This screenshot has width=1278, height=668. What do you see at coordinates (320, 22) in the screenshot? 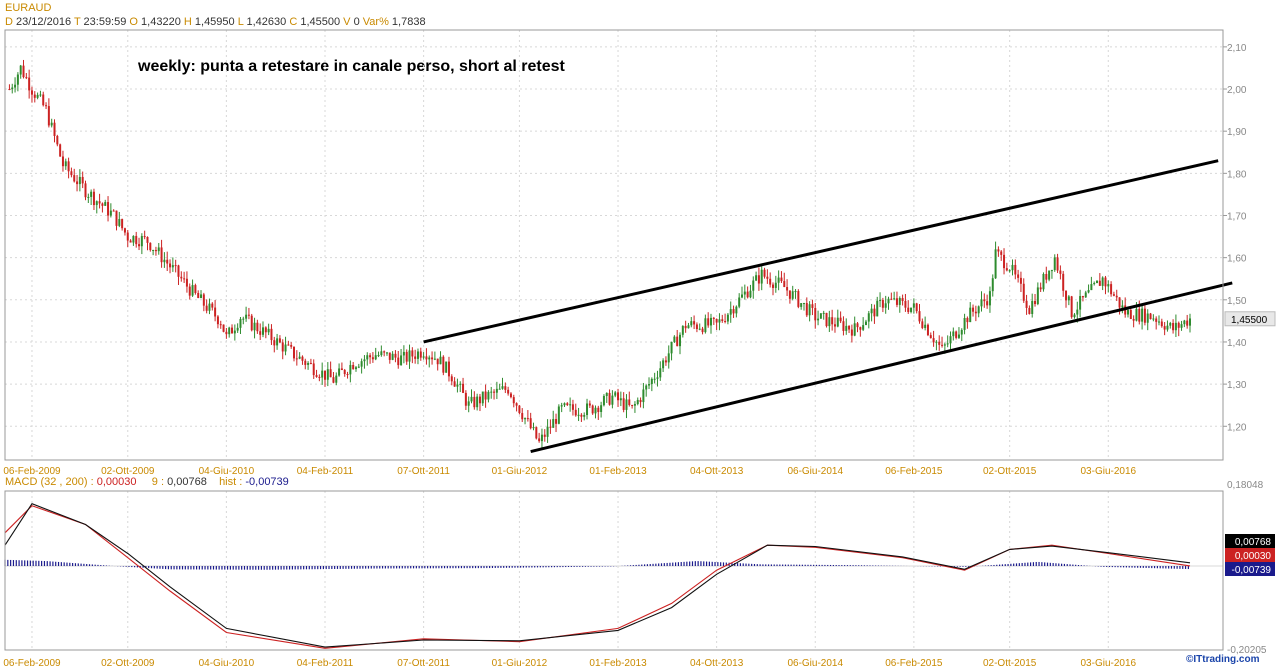
I see `header-close: 1,45500` at bounding box center [320, 22].